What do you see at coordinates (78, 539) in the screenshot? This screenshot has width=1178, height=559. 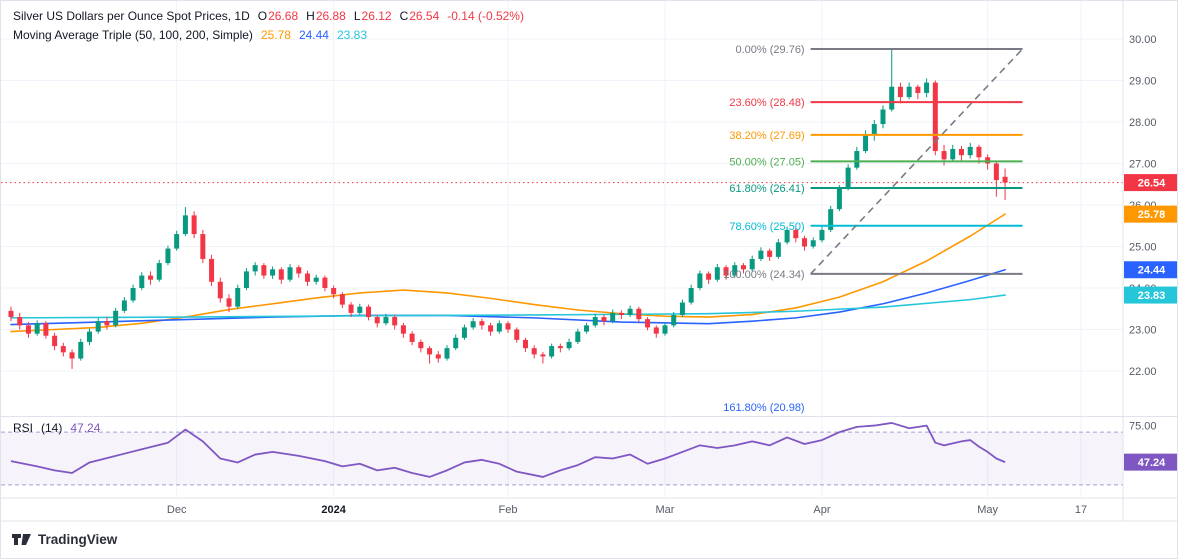 I see `tradingview-brand-text: TradingView` at bounding box center [78, 539].